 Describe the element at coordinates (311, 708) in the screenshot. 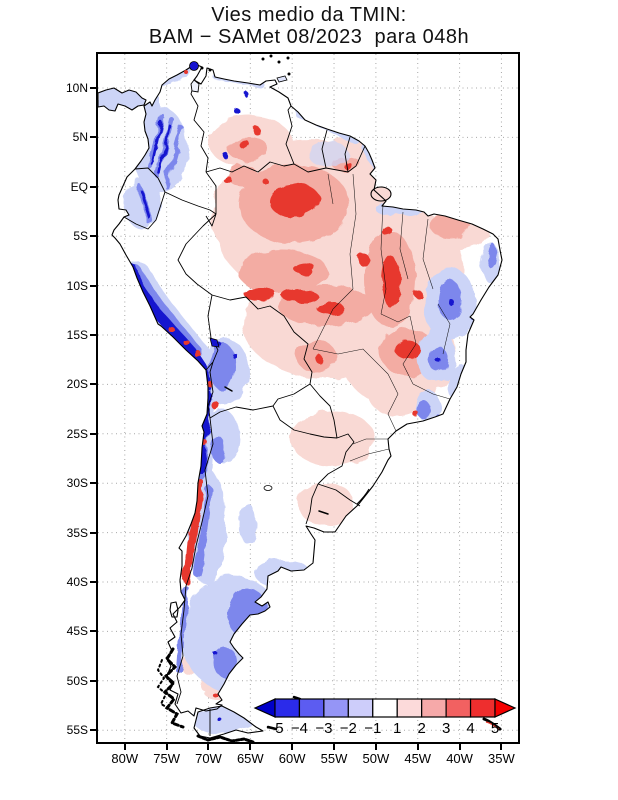

I see `colorbar-box--4-to--3` at that location.